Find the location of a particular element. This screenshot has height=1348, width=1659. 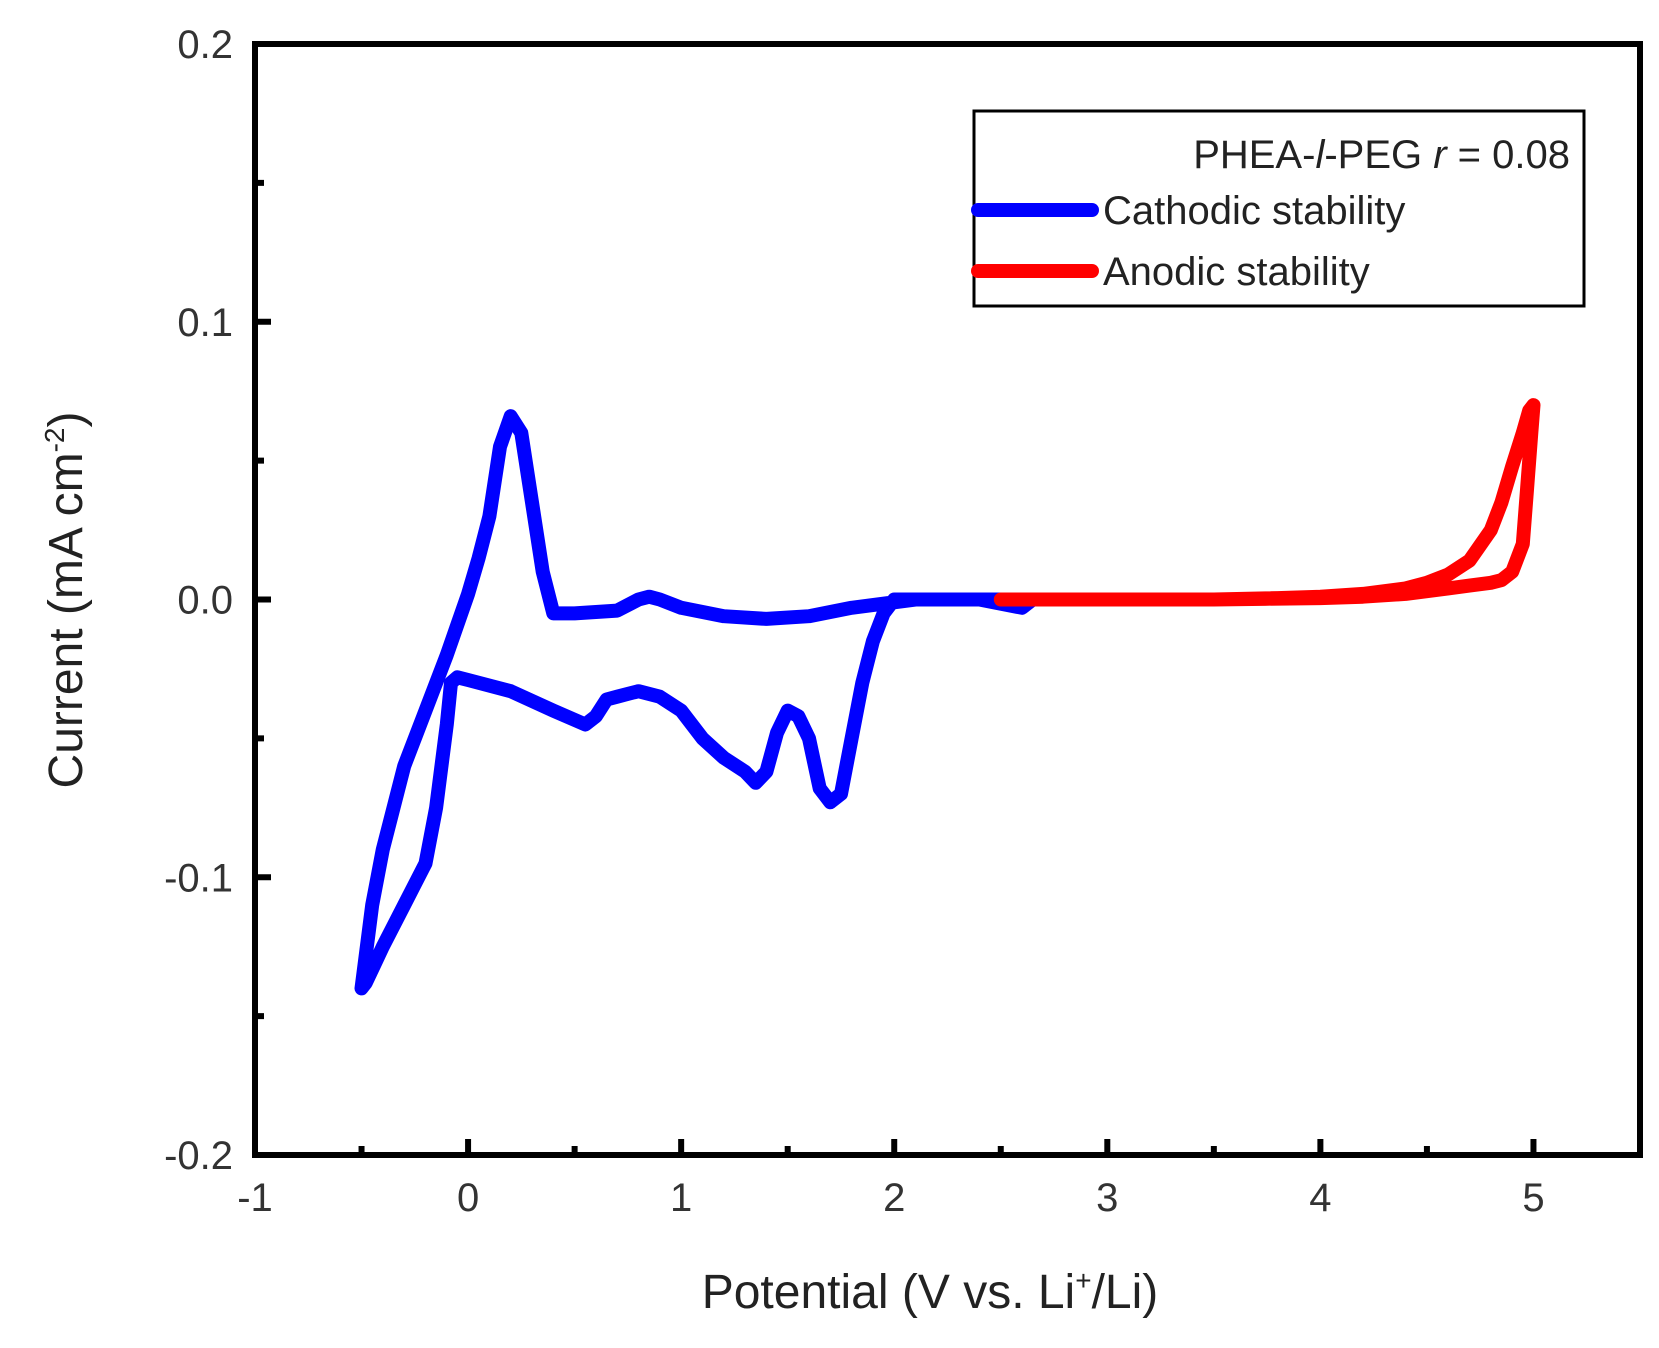

y-axis-title: Current (mA cm-2) is located at coordinates (66, 600).